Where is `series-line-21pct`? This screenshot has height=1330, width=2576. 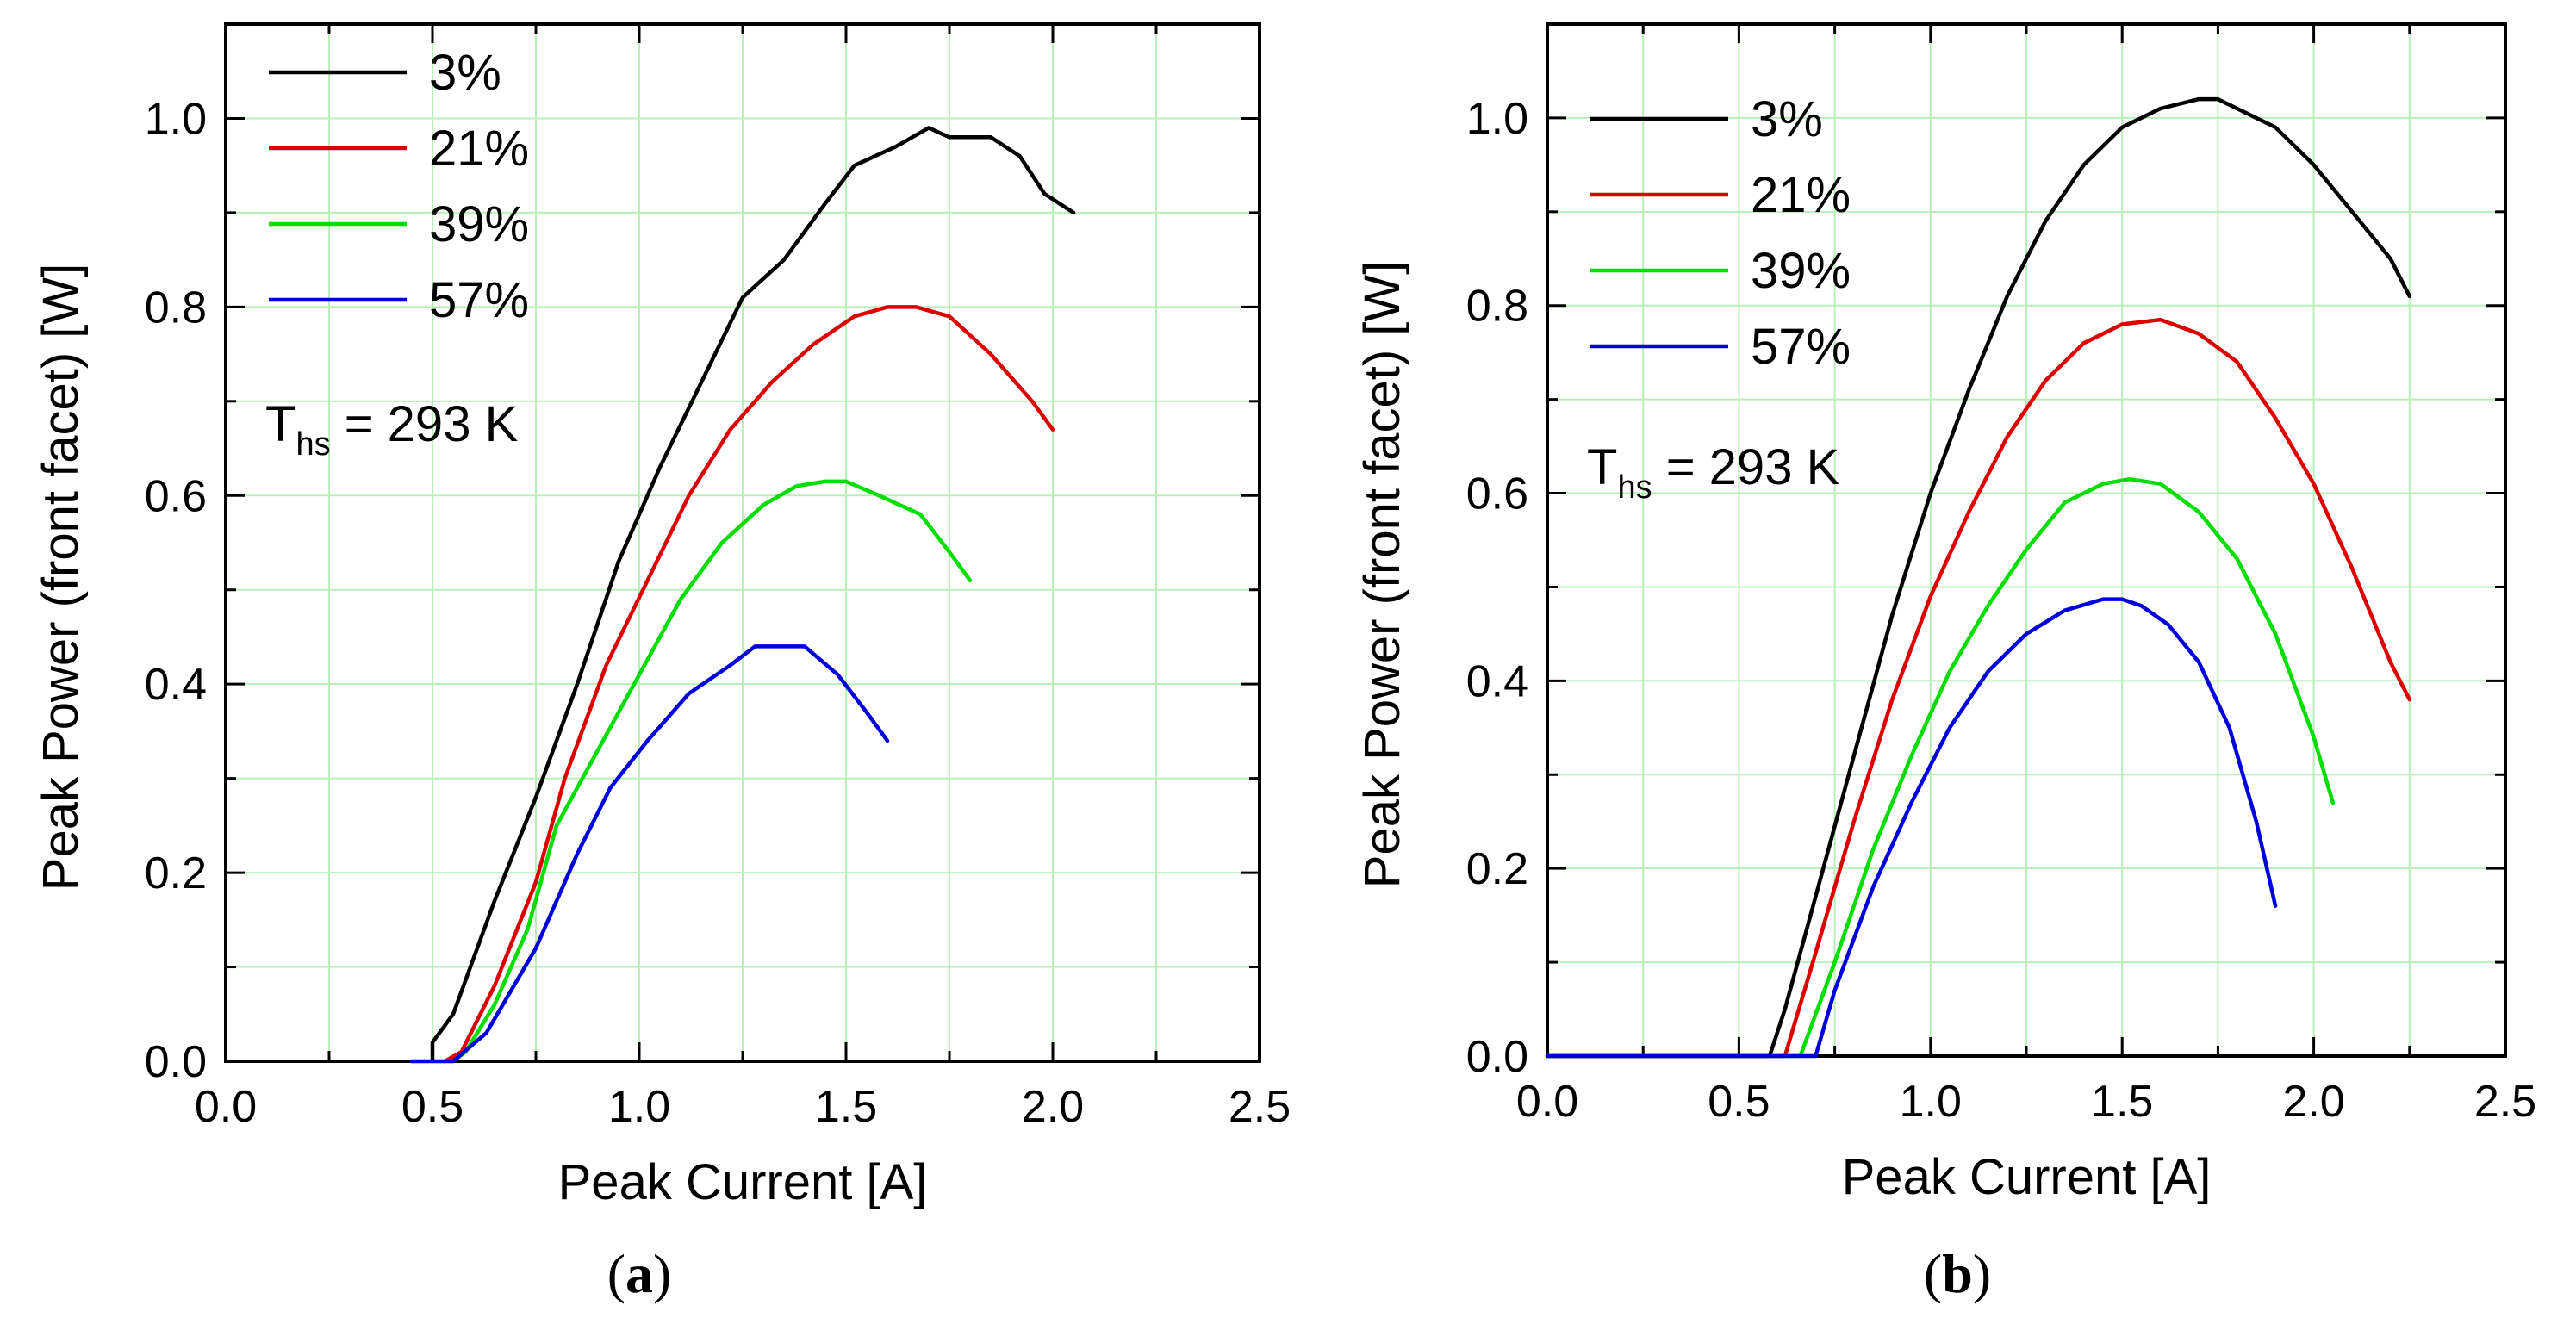
series-line-21pct is located at coordinates (749, 684).